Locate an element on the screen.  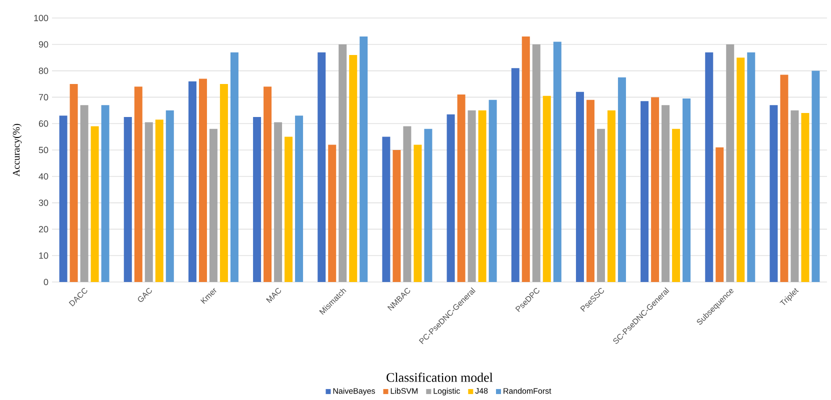
y-tick-label: 40 is located at coordinates (43, 176).